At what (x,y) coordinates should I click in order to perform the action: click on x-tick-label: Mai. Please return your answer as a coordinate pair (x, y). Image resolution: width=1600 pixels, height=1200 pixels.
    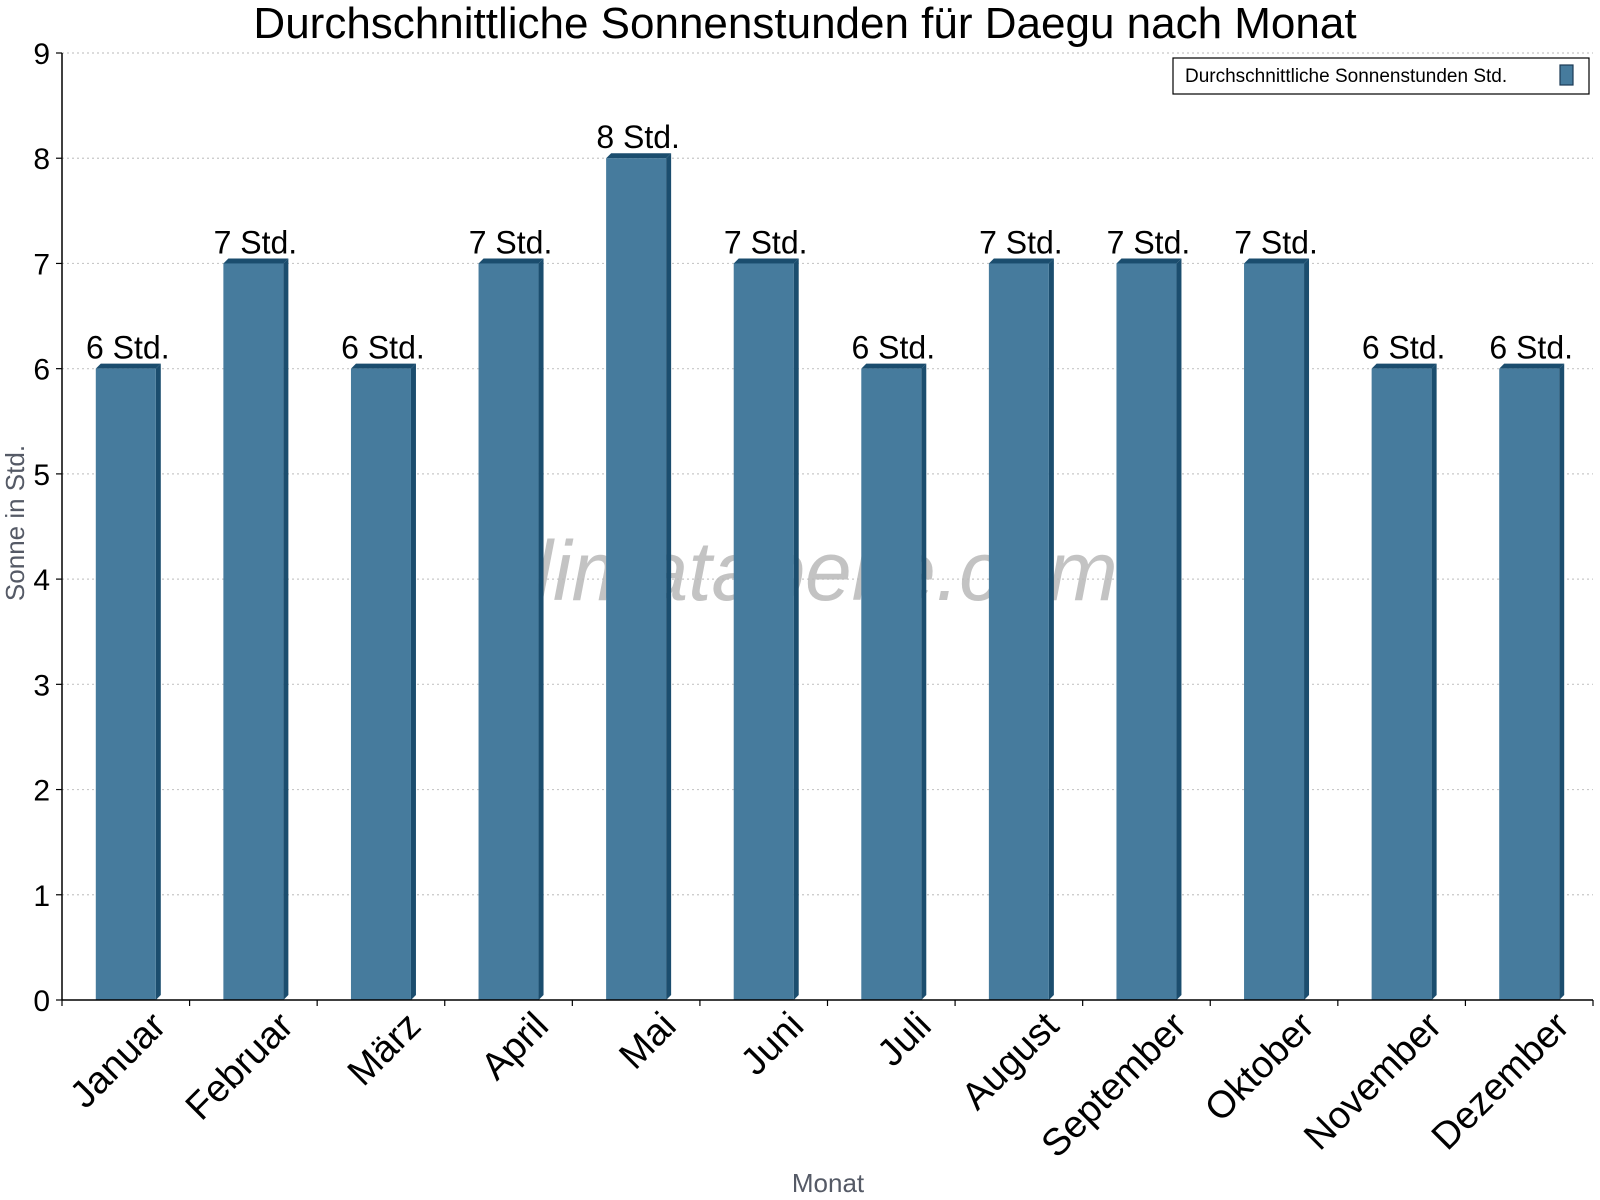
    Looking at the image, I should click on (647, 1041).